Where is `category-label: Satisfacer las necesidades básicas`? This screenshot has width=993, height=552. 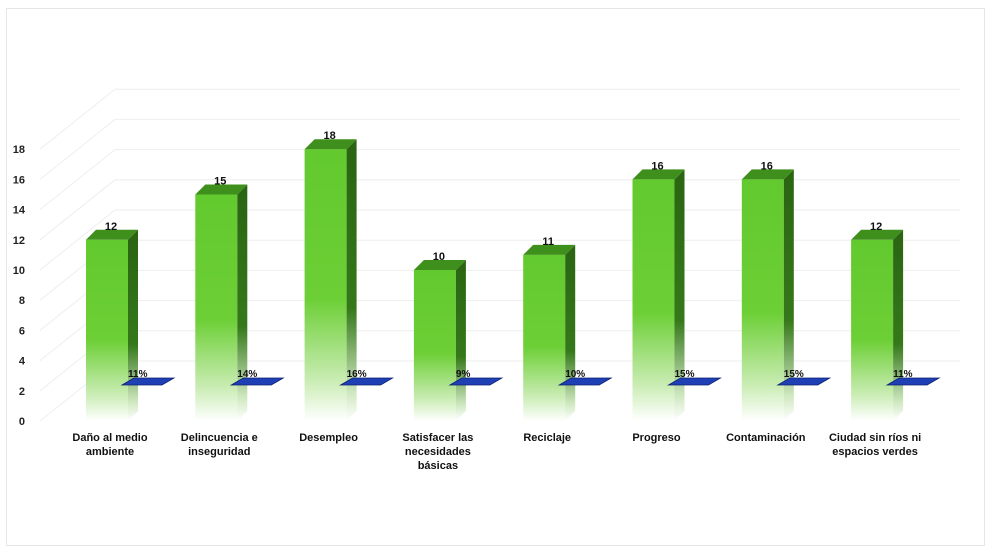
category-label: Satisfacer las necesidades básicas is located at coordinates (437, 452).